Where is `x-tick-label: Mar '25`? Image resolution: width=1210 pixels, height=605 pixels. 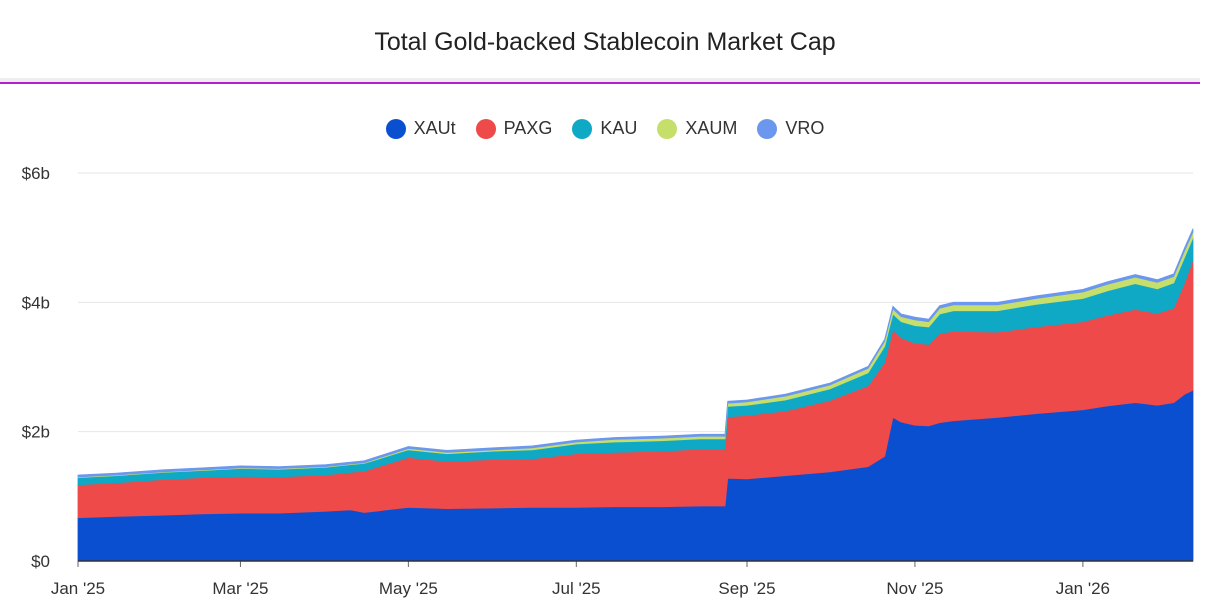
x-tick-label: Mar '25 is located at coordinates (240, 588).